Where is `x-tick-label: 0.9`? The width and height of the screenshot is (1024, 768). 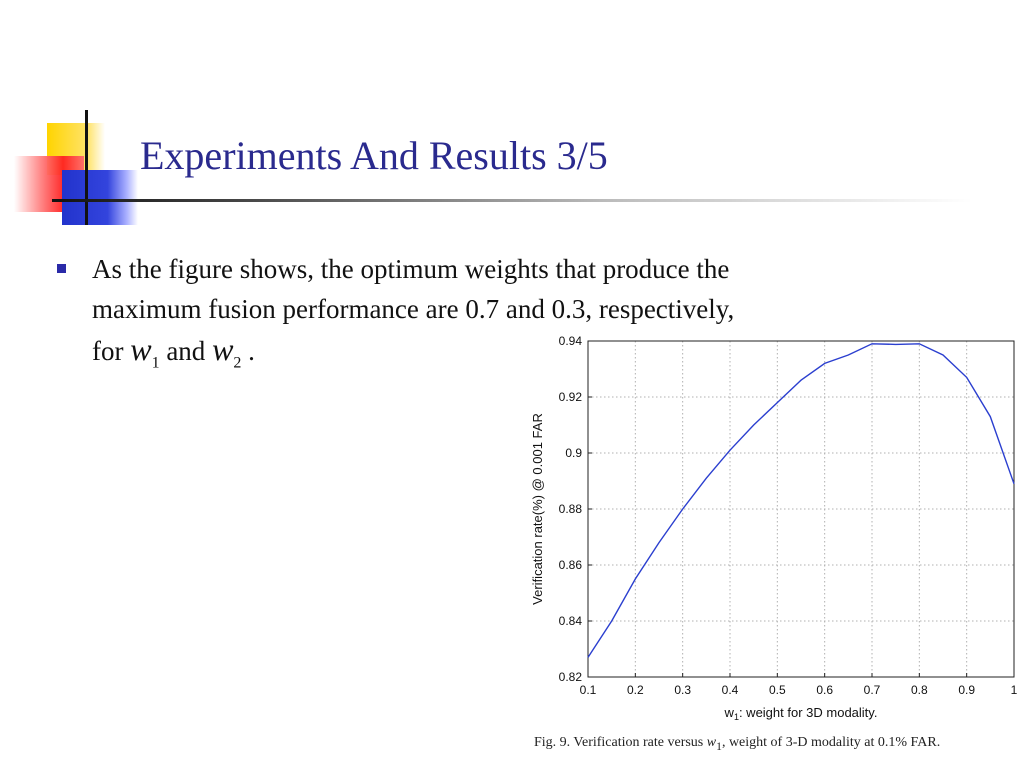
x-tick-label: 0.9 is located at coordinates (966, 690).